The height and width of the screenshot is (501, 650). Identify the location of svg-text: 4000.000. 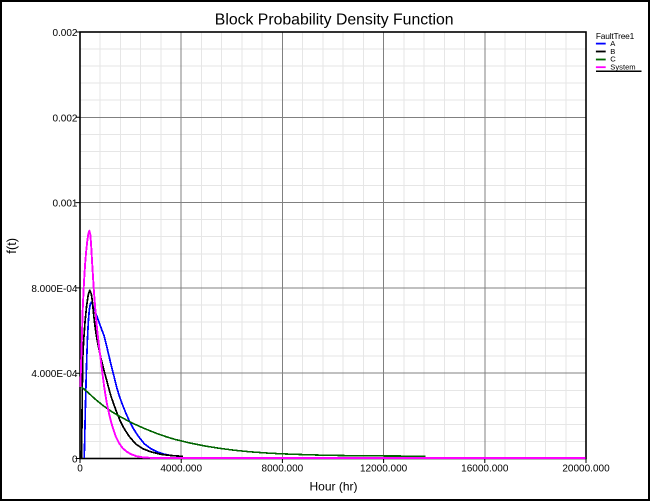
(181, 468).